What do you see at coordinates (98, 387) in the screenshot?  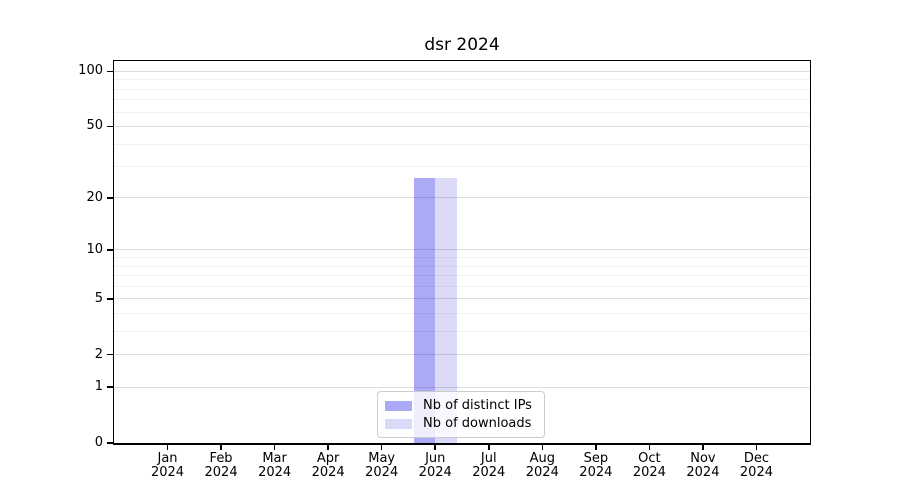 I see `y-tick-label-1: 1` at bounding box center [98, 387].